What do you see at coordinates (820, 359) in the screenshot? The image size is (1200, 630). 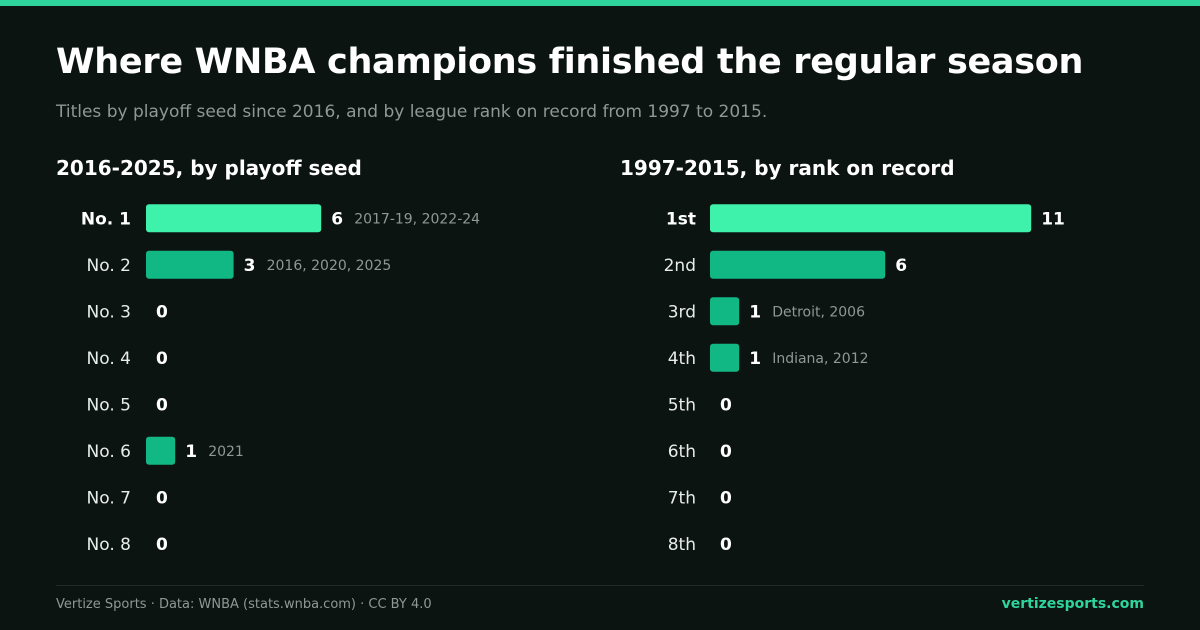 I see `annotation-rank-4: Indiana, 2012` at bounding box center [820, 359].